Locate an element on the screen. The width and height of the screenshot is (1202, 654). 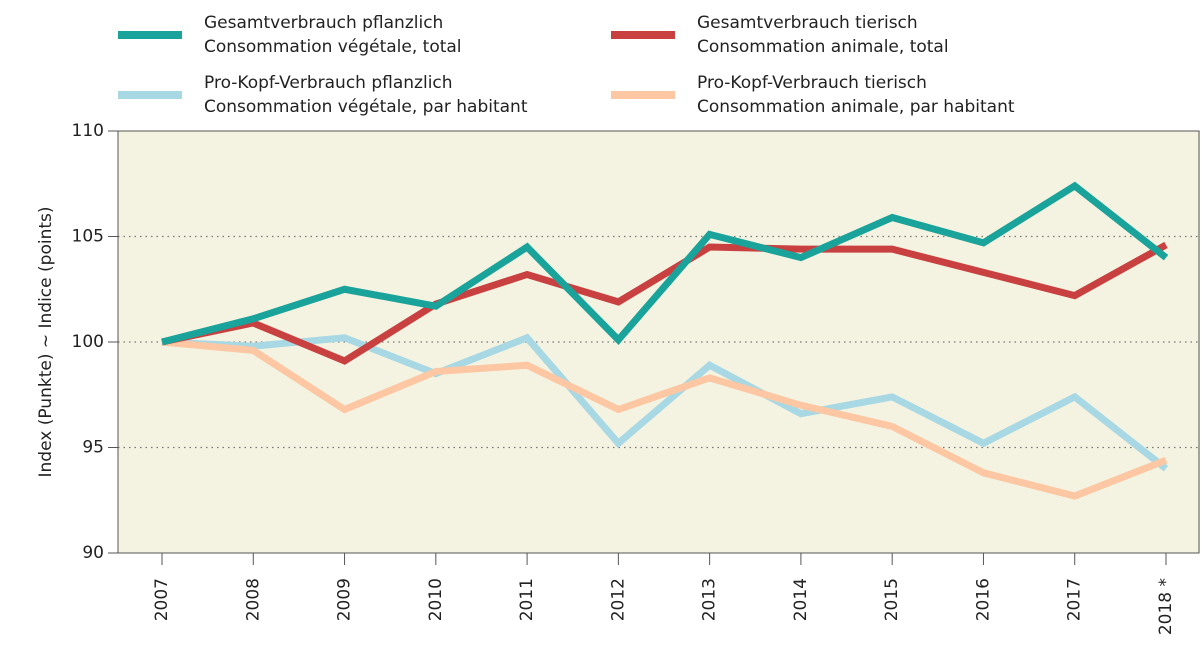
legend-label: Pro-Kopf-Verbrauch pflanzlich is located at coordinates (328, 83).